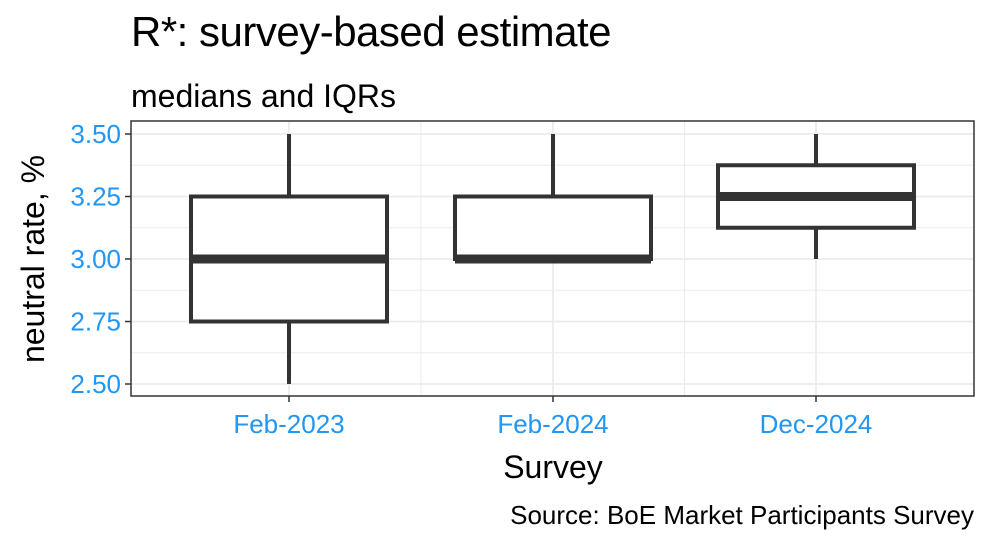 This screenshot has width=990, height=550. Describe the element at coordinates (553, 227) in the screenshot. I see `iqr-box` at that location.